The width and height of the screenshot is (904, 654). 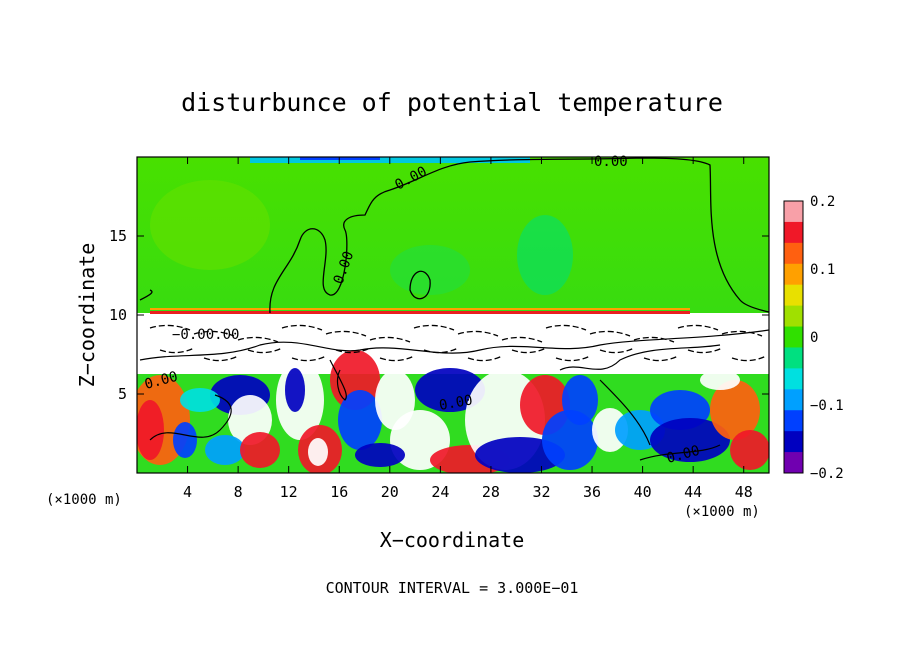 I want to click on contour-interval: CONTOUR INTERVAL = 3.000E−01, so click(x=452, y=588).